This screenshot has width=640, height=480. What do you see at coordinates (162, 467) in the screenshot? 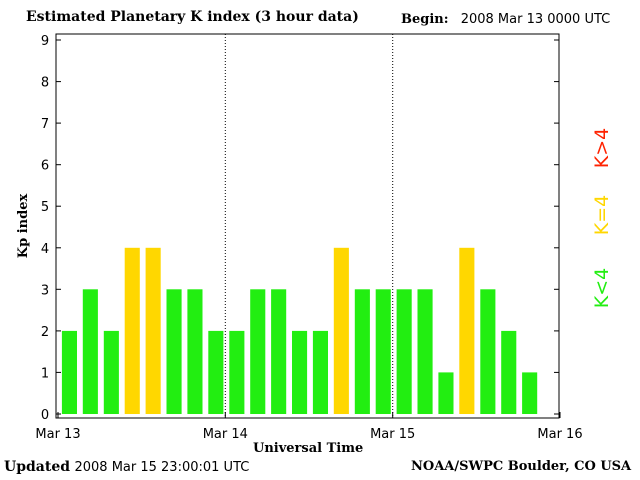
I see `updated-value: 2008 Mar 15 23:00:01 UTC` at bounding box center [162, 467].